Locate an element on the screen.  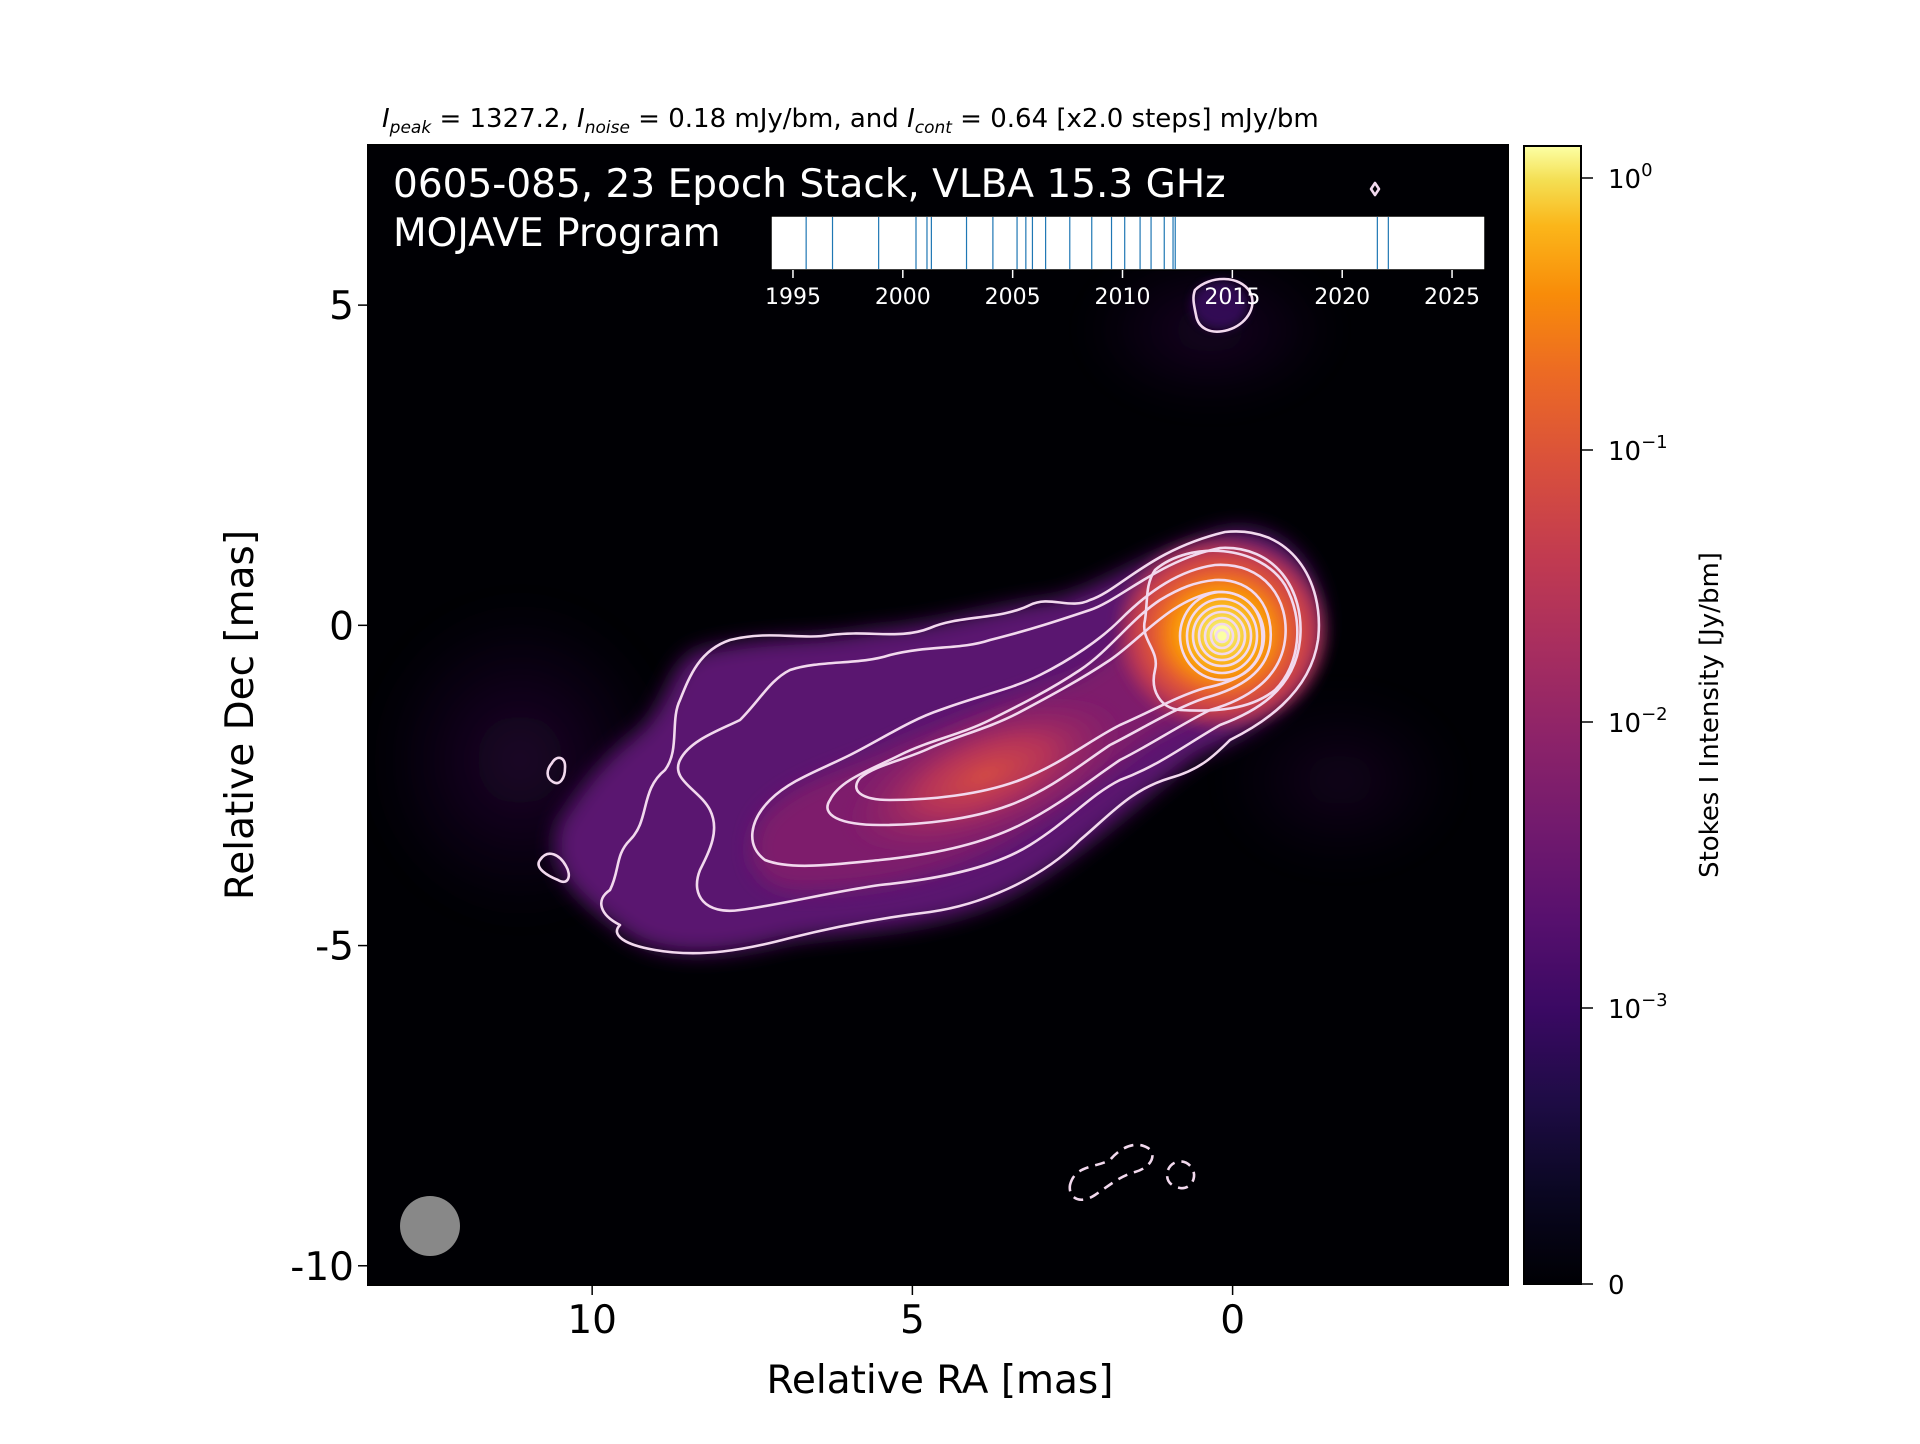
epoch-tick-label: 1995 is located at coordinates (793, 297).